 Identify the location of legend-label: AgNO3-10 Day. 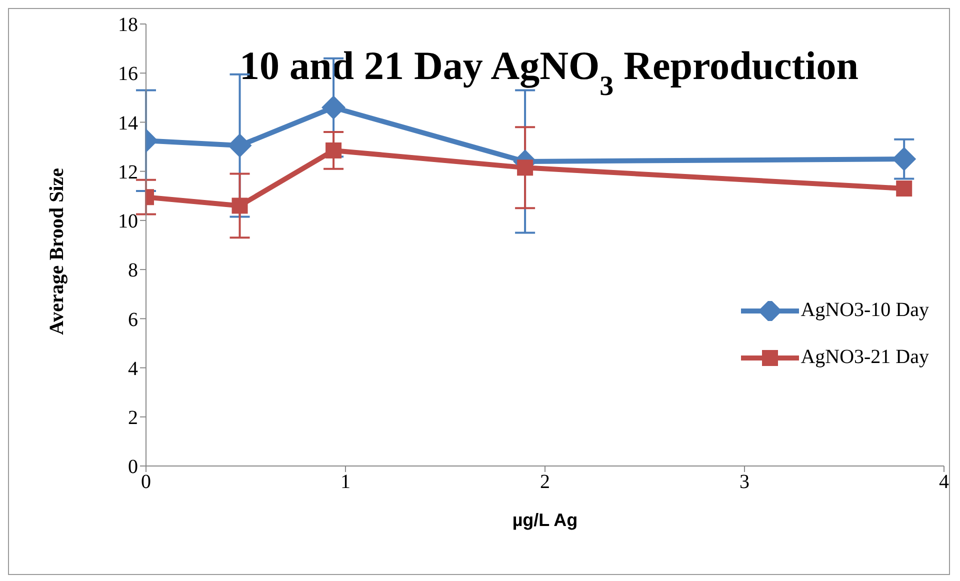
(864, 310).